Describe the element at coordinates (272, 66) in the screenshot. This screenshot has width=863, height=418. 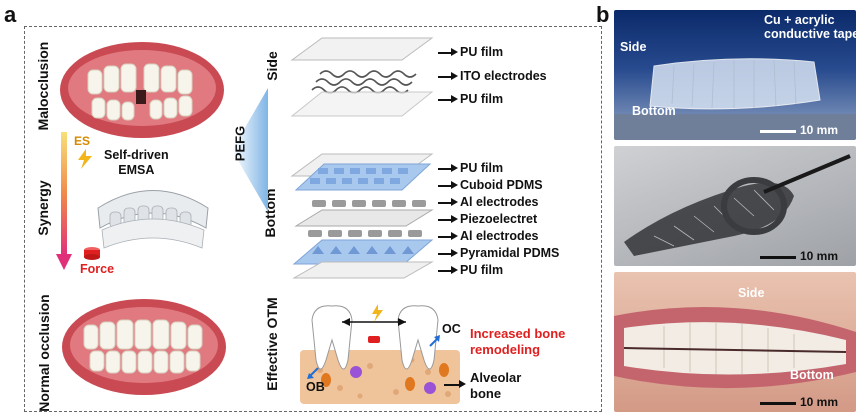
I see `side-label: Side` at that location.